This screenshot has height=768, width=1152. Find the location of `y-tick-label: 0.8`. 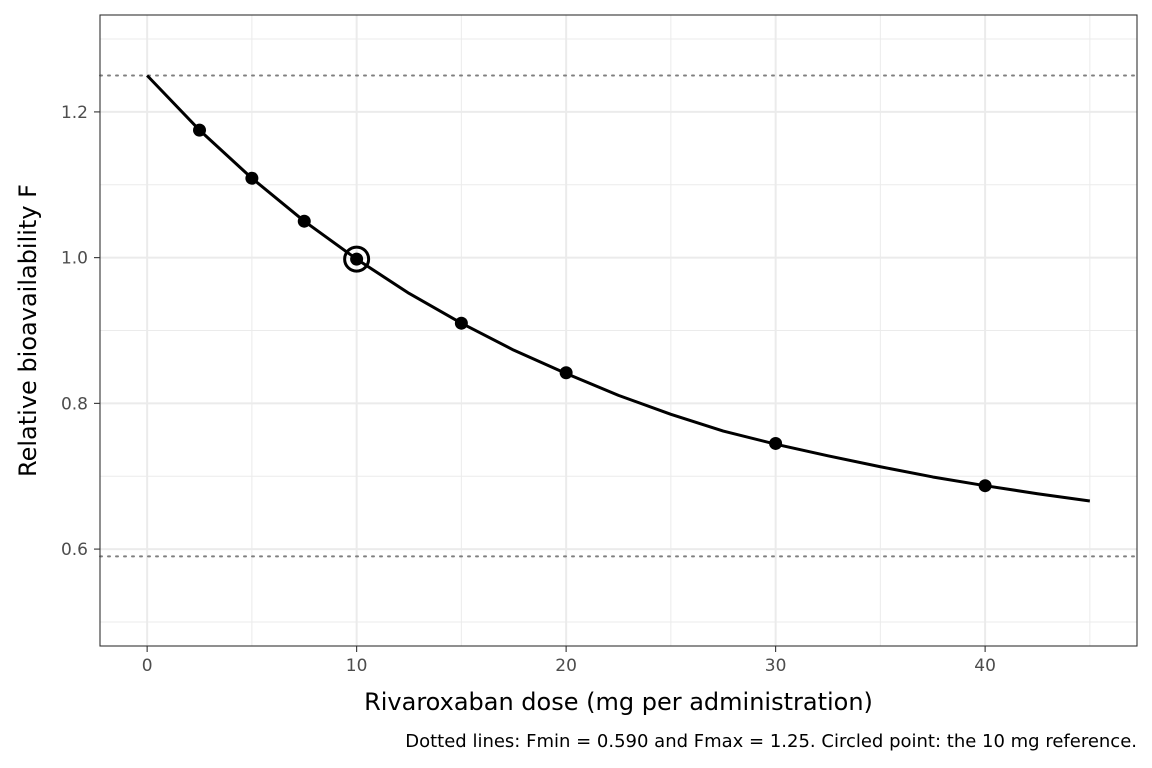

y-tick-label: 0.8 is located at coordinates (74, 404).